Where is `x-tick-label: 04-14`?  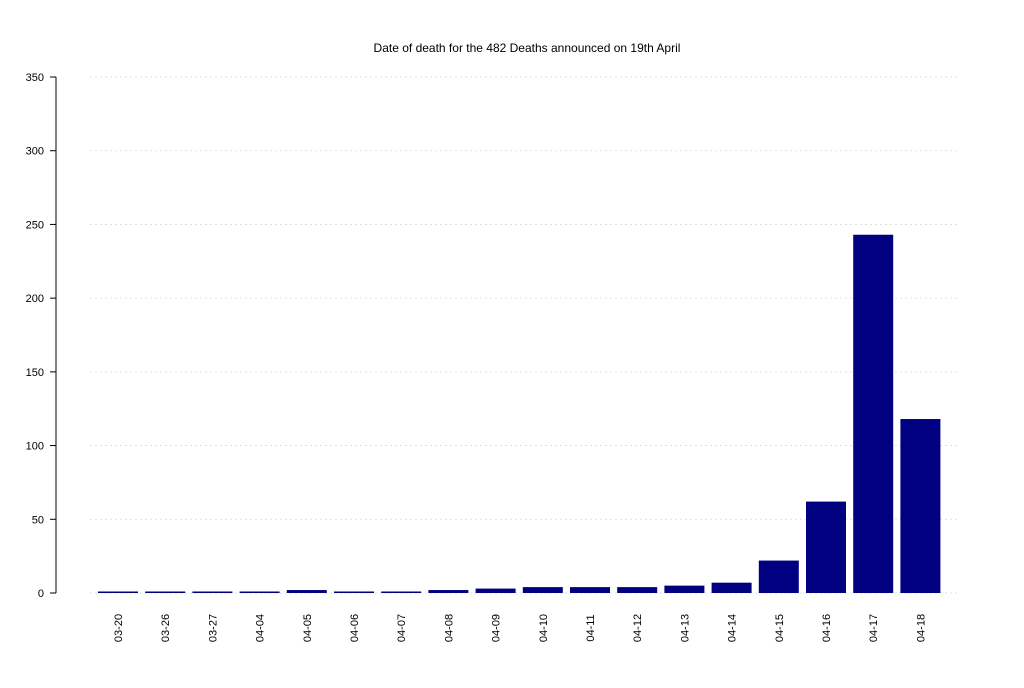
x-tick-label: 04-14 is located at coordinates (733, 628).